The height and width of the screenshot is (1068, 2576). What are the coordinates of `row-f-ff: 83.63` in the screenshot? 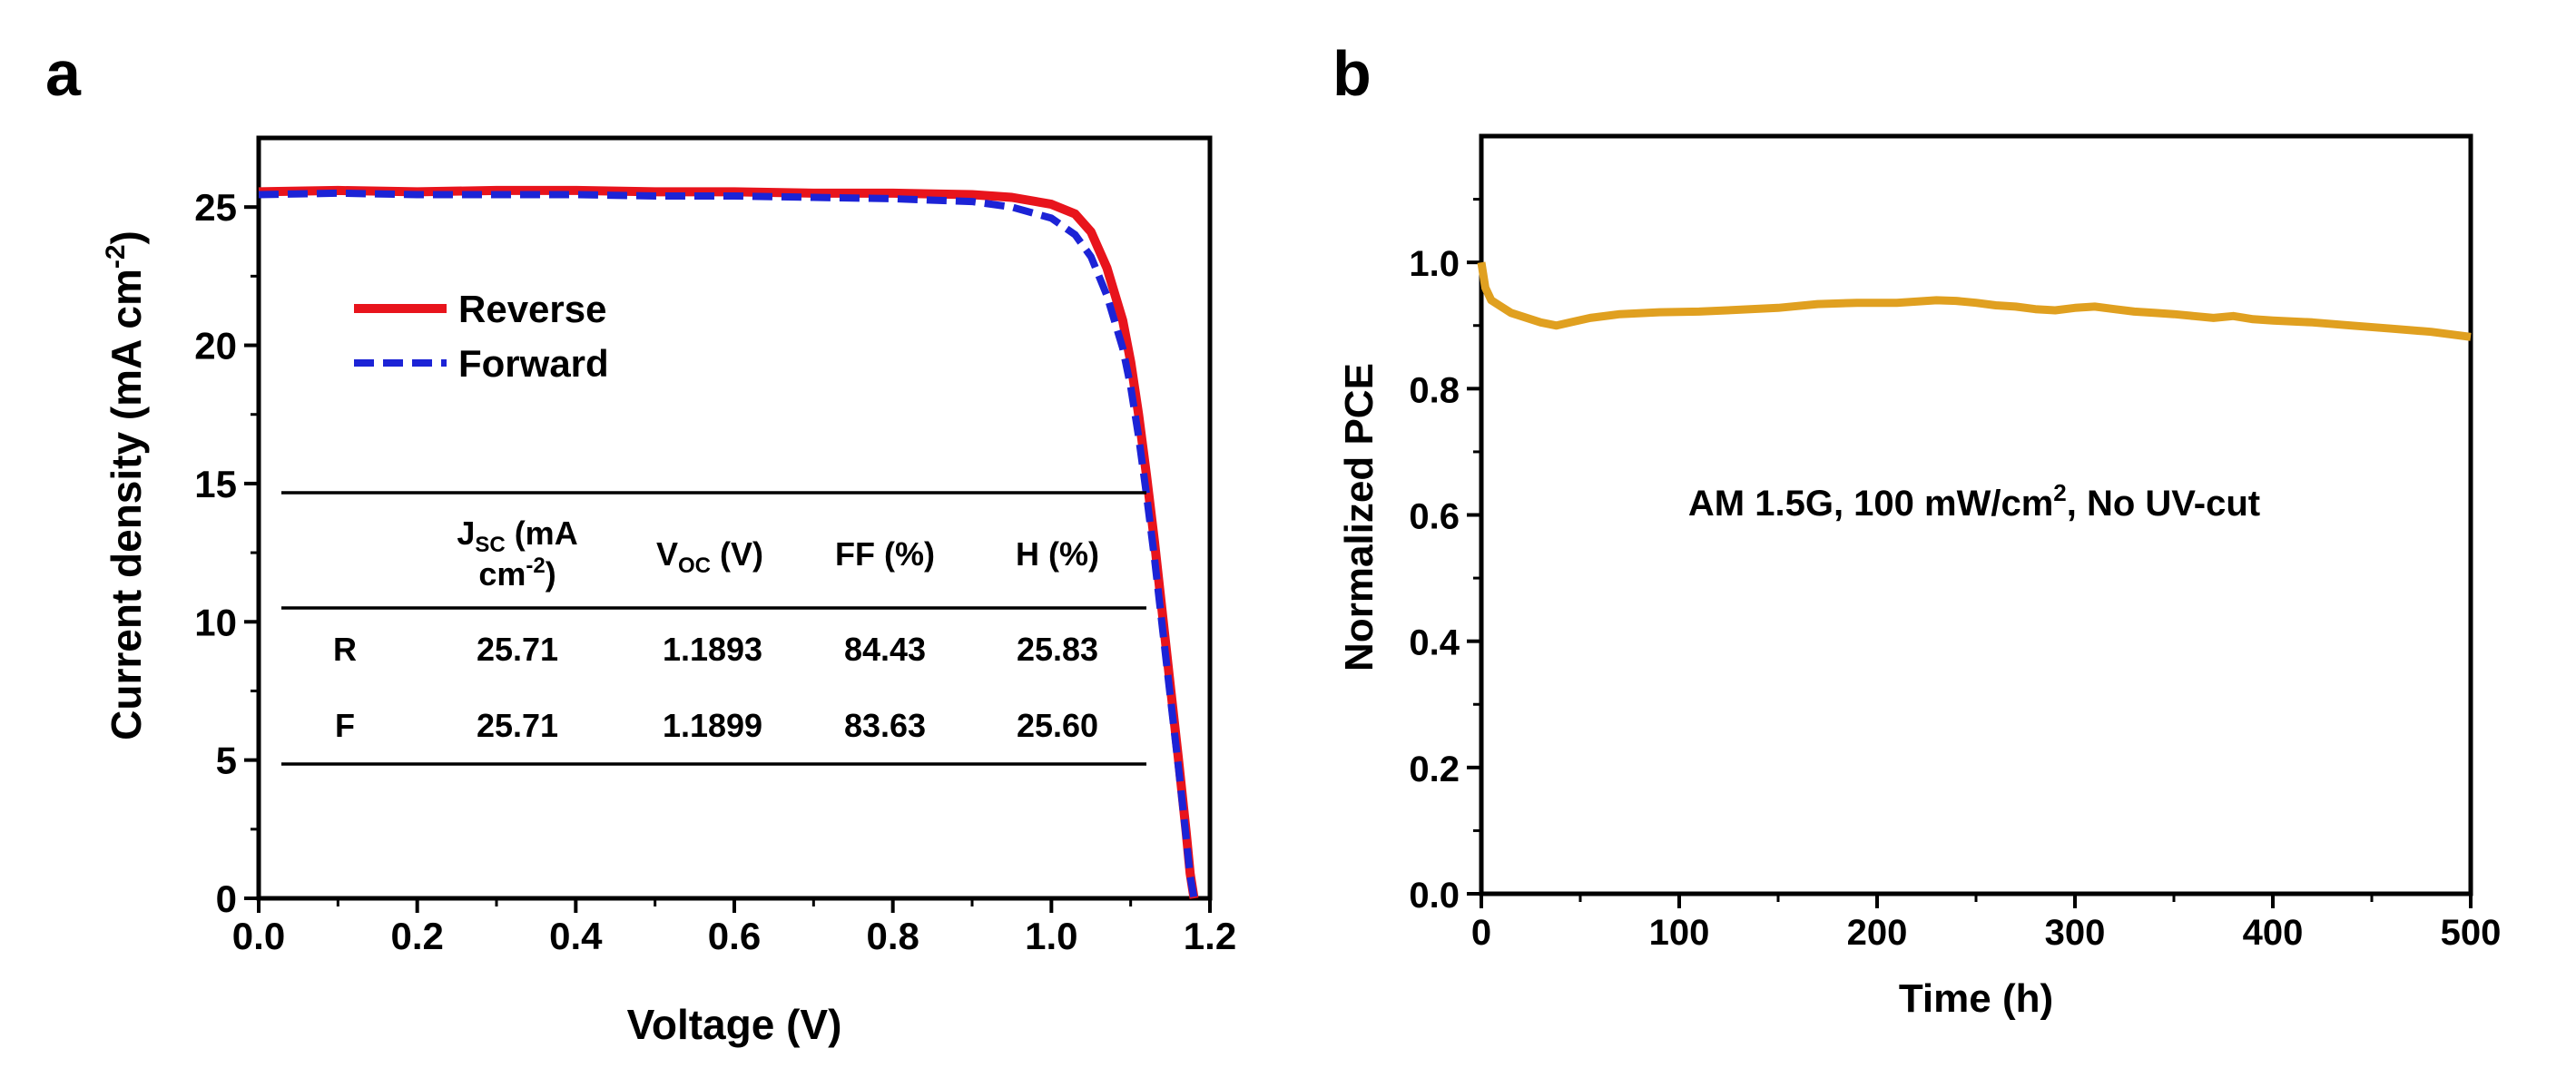 It's located at (885, 725).